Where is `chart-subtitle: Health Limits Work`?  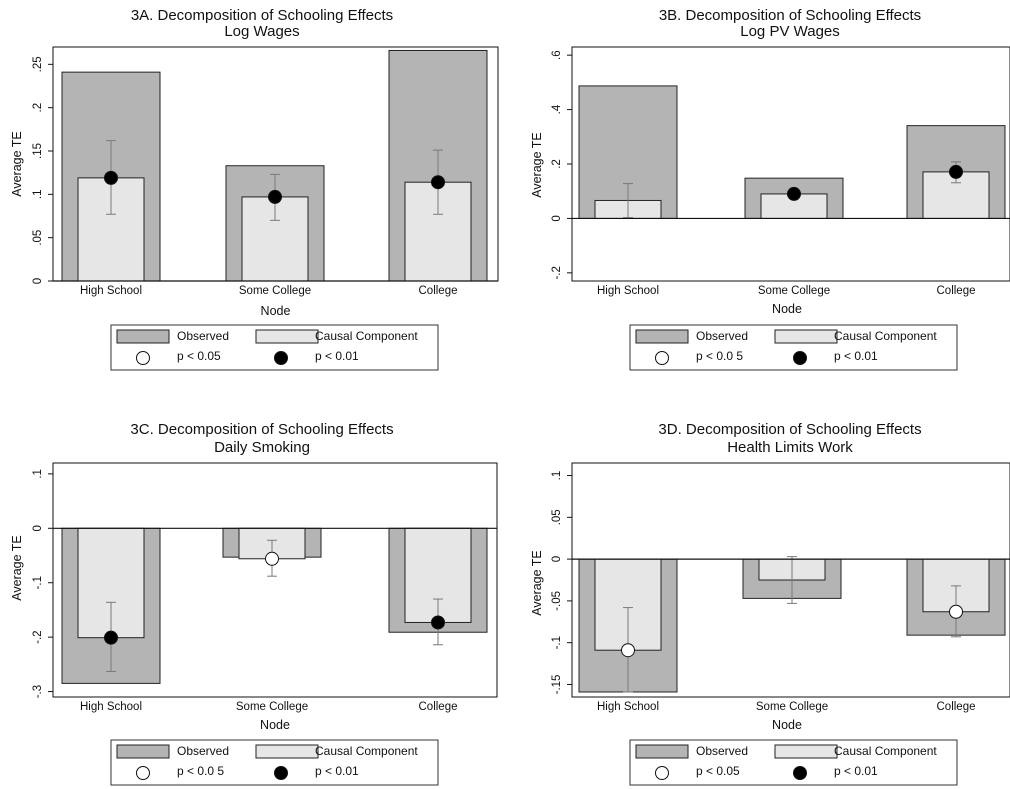
chart-subtitle: Health Limits Work is located at coordinates (790, 447).